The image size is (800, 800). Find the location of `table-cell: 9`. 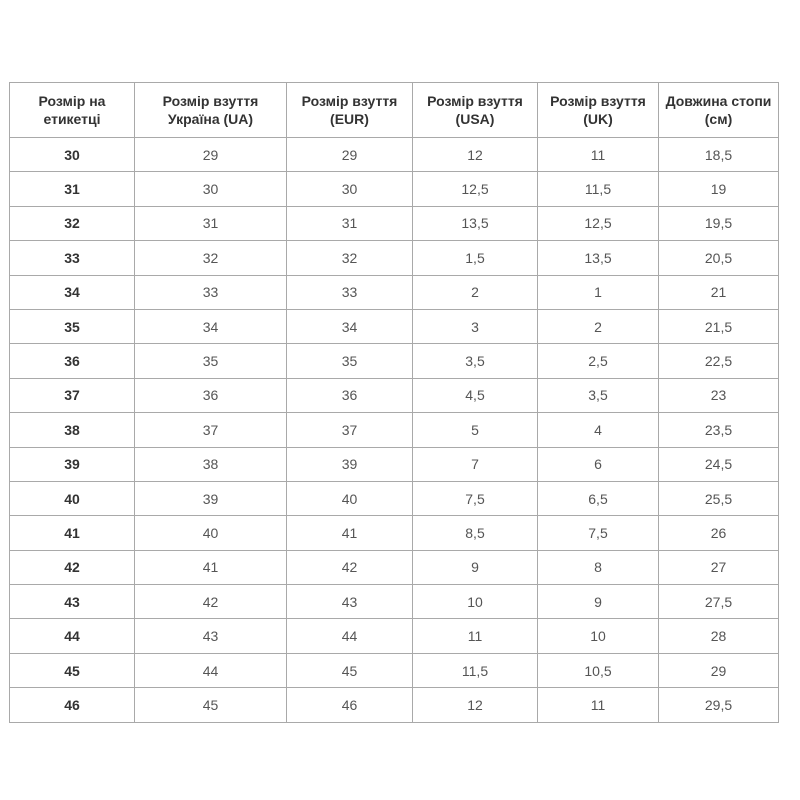

table-cell: 9 is located at coordinates (598, 602).